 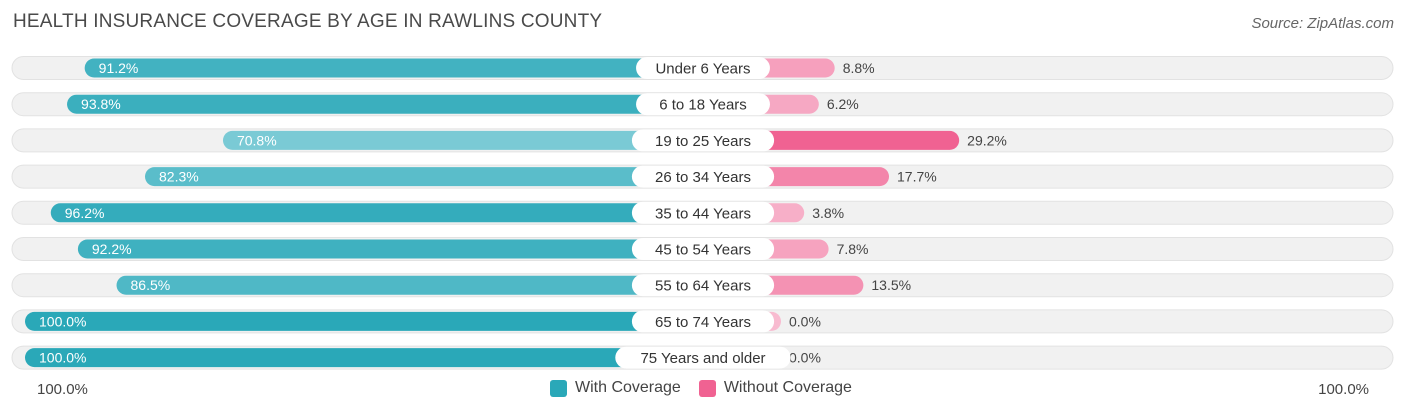 I want to click on with-coverage-value-label: 93.8%, so click(x=101, y=104).